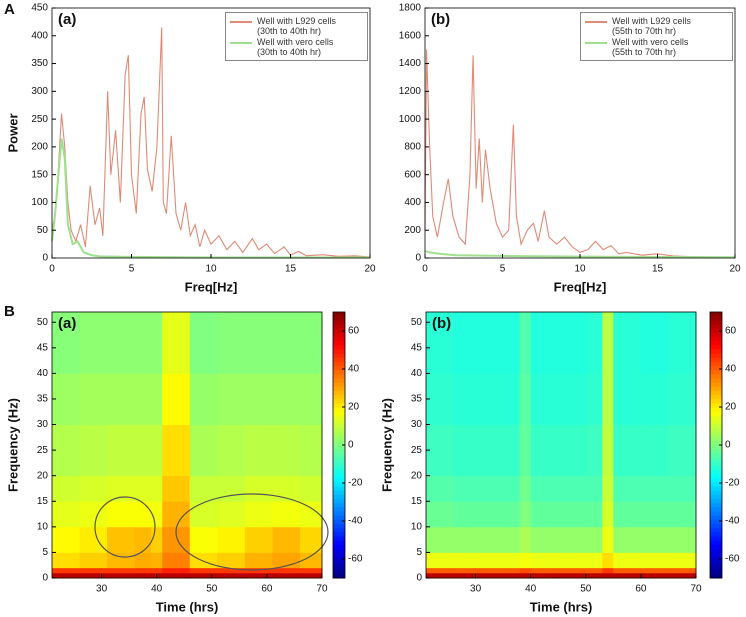  Describe the element at coordinates (417, 373) in the screenshot. I see `y-tick-label: 40` at that location.